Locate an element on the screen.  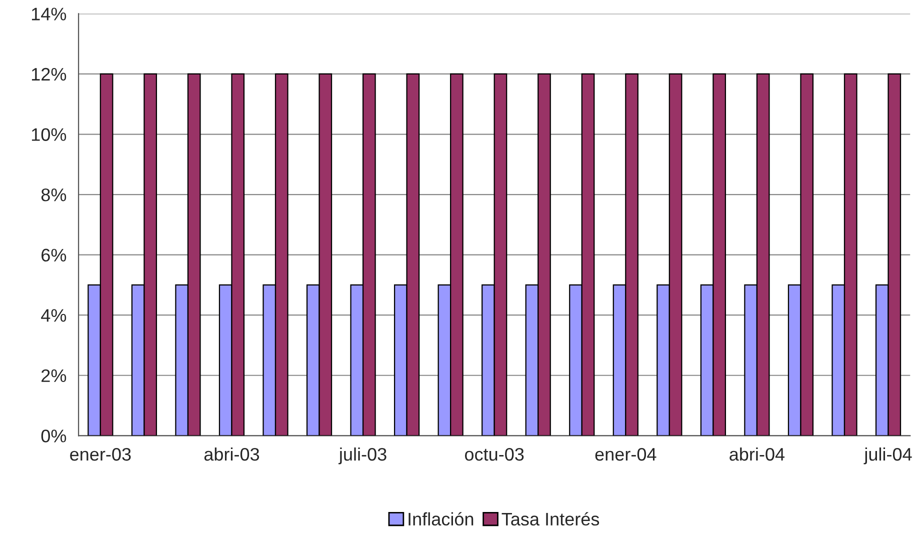
y-tick-label: 0% is located at coordinates (53, 436).